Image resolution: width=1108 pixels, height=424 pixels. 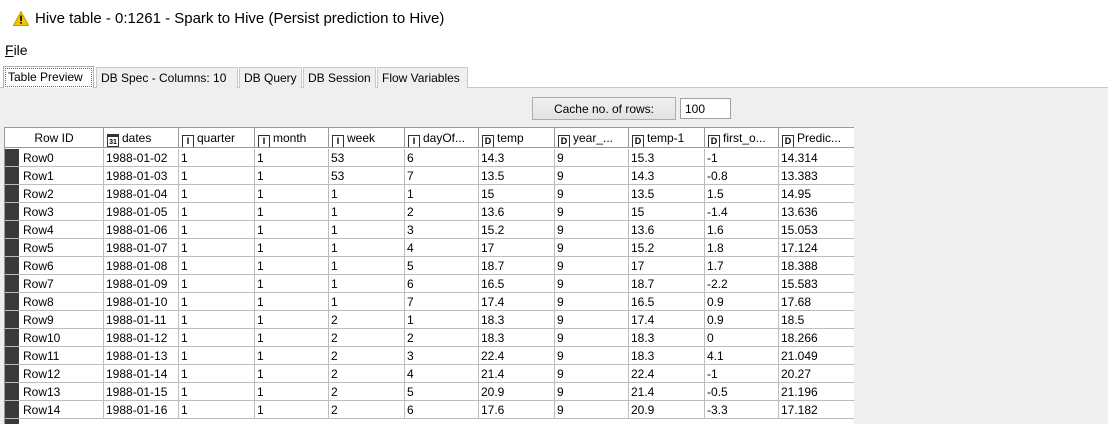 I want to click on table-cell: 17.182, so click(x=816, y=410).